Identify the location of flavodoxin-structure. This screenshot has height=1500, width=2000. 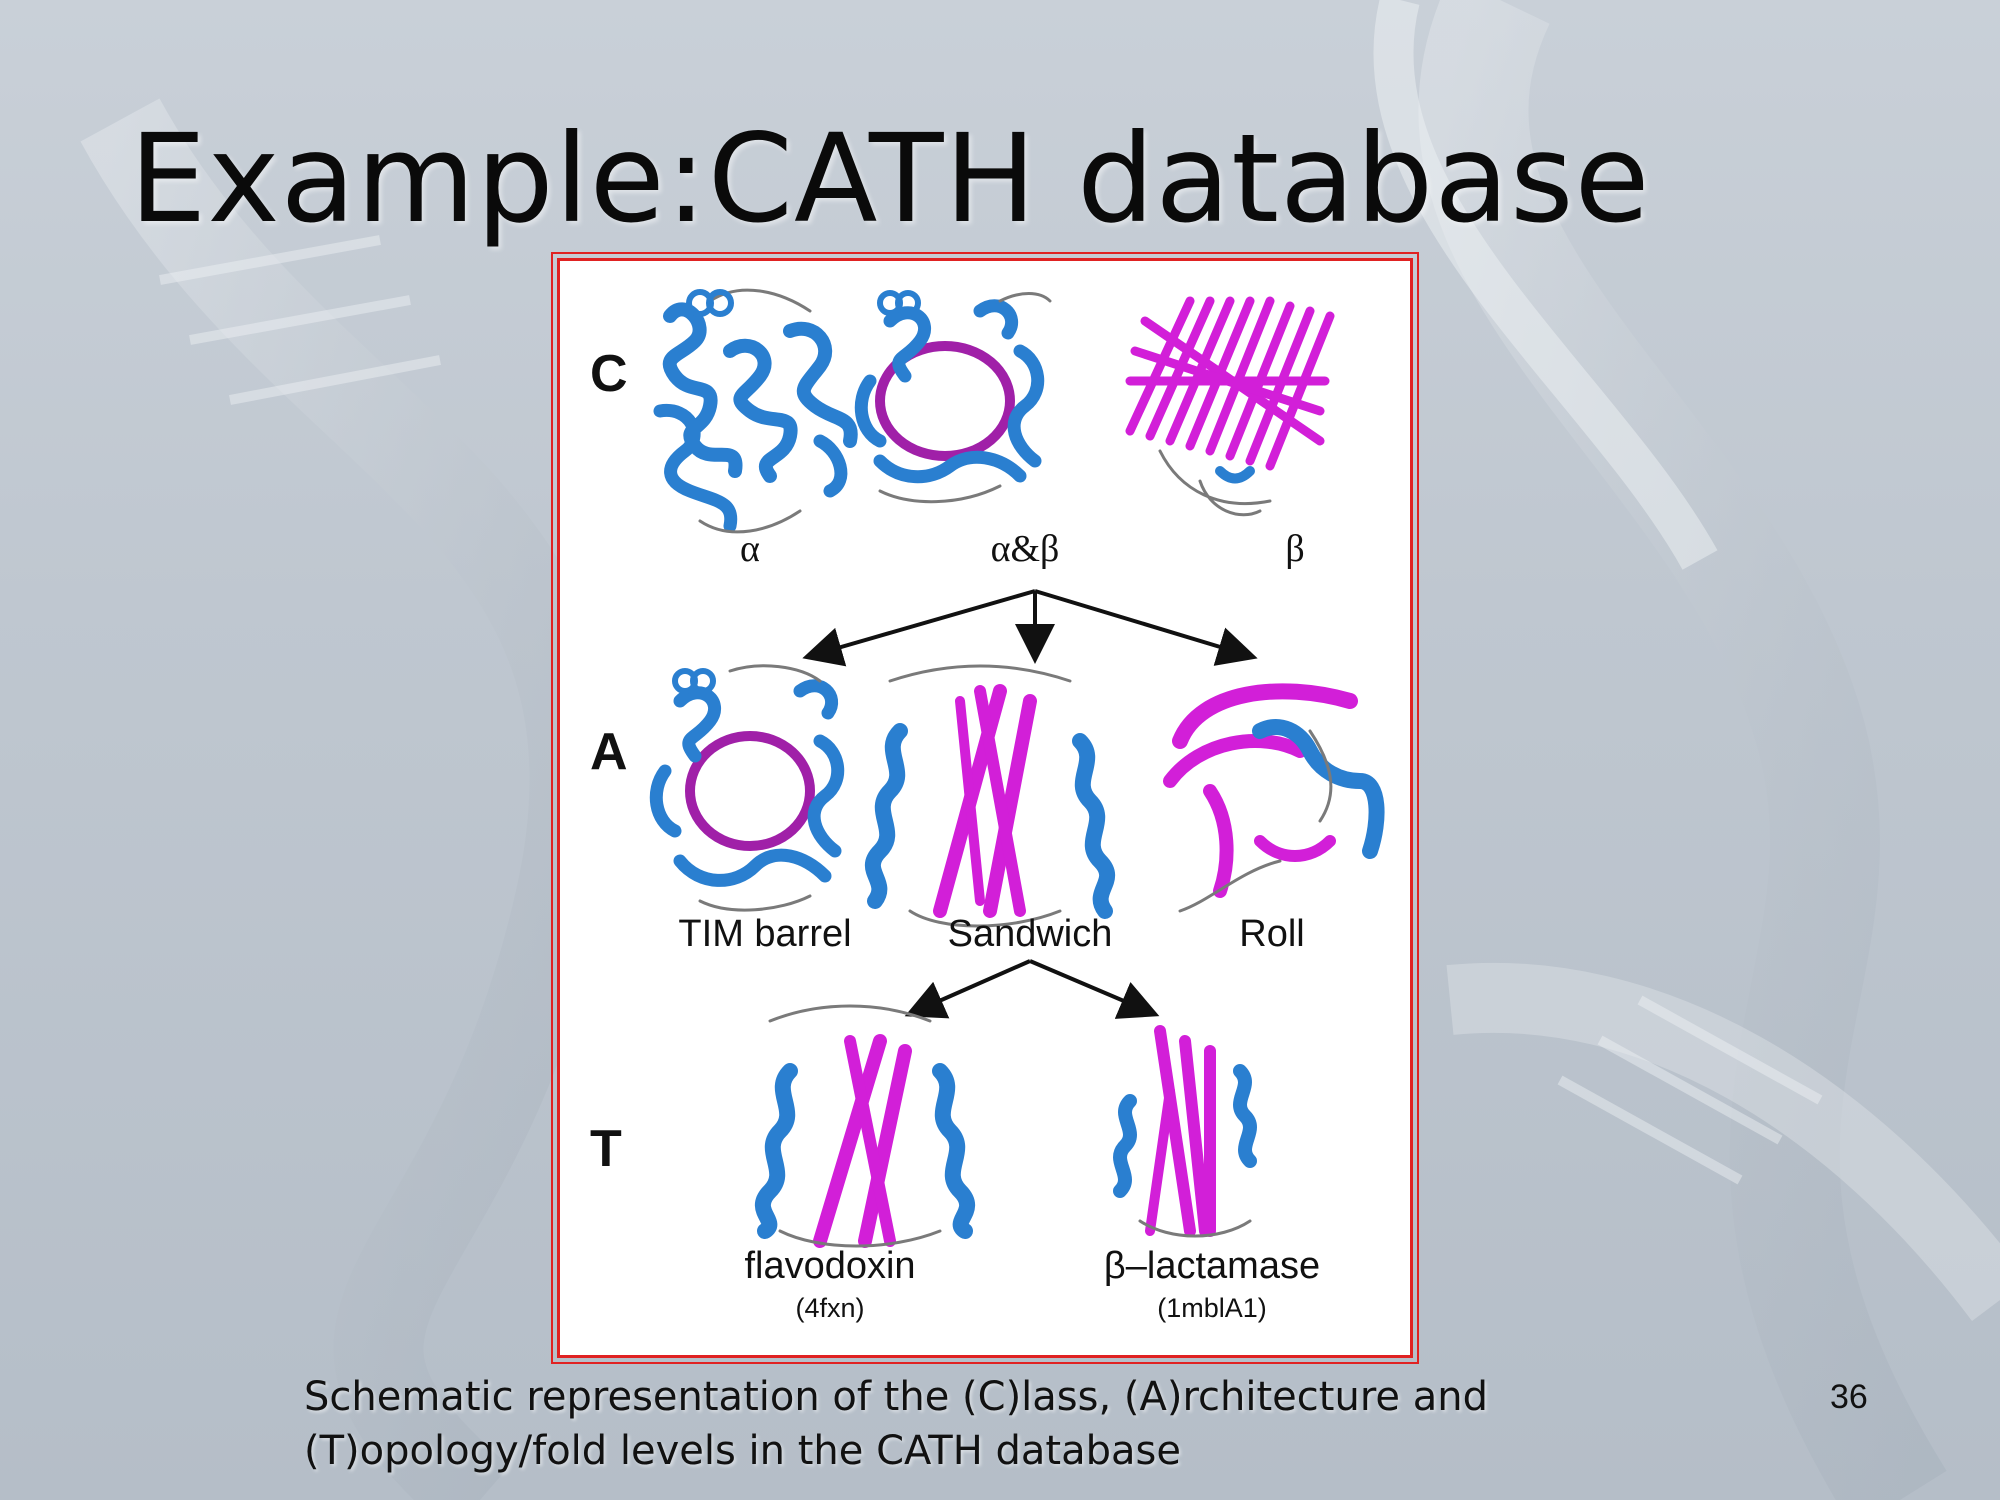
(865, 1126).